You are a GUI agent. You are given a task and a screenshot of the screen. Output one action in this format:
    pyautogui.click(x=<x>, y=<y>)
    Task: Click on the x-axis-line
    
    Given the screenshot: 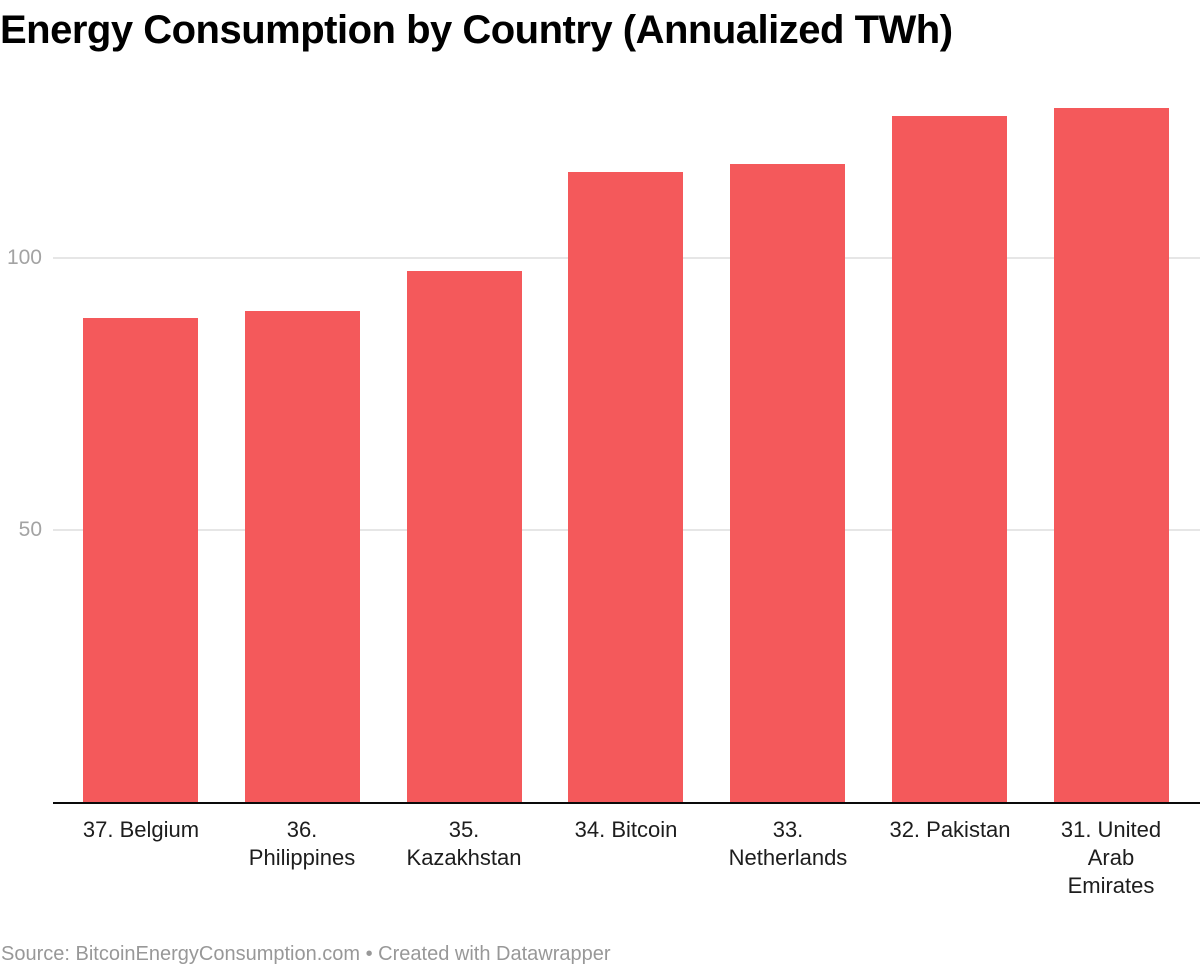 What is the action you would take?
    pyautogui.click(x=626, y=803)
    